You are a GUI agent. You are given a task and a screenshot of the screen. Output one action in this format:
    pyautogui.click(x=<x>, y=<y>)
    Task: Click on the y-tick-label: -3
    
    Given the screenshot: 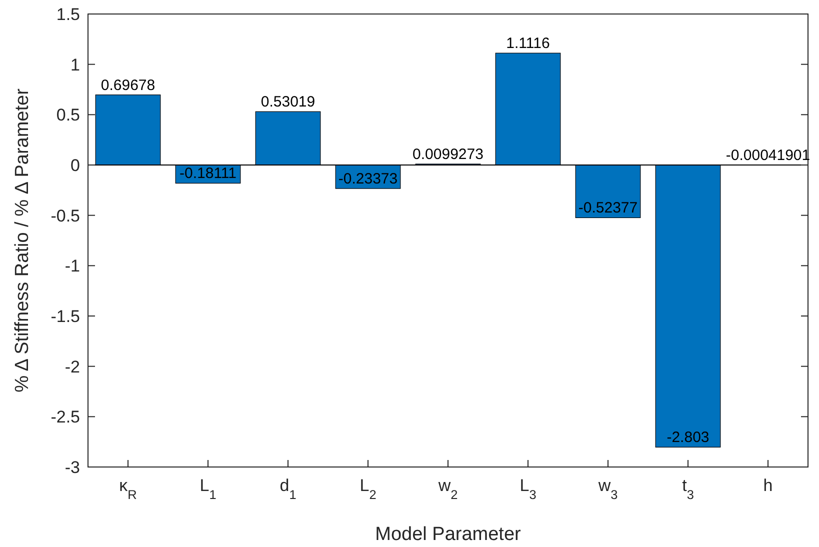 What is the action you would take?
    pyautogui.click(x=72, y=467)
    